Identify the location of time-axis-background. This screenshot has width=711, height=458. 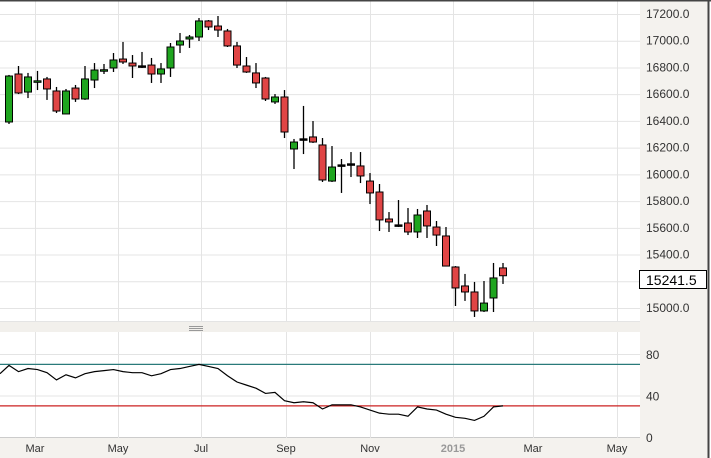
(354, 448).